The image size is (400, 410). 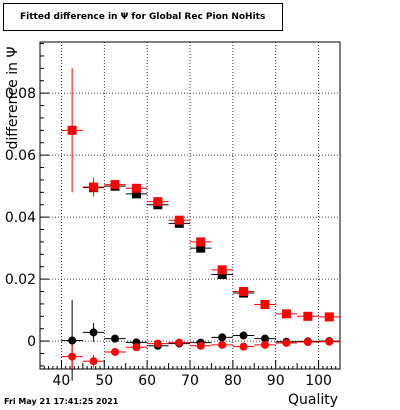 What do you see at coordinates (104, 381) in the screenshot?
I see `x-tick-label: 50` at bounding box center [104, 381].